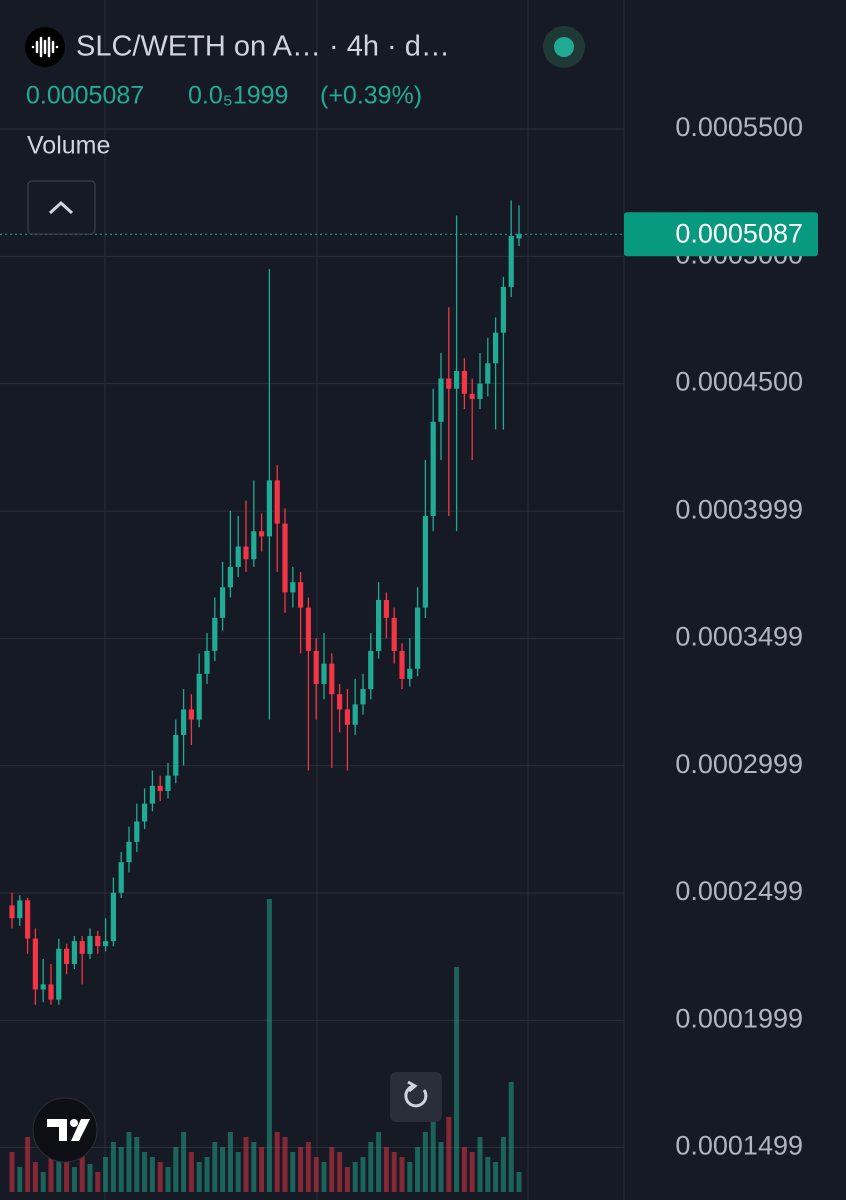 The image size is (846, 1200). I want to click on reset-button, so click(416, 1097).